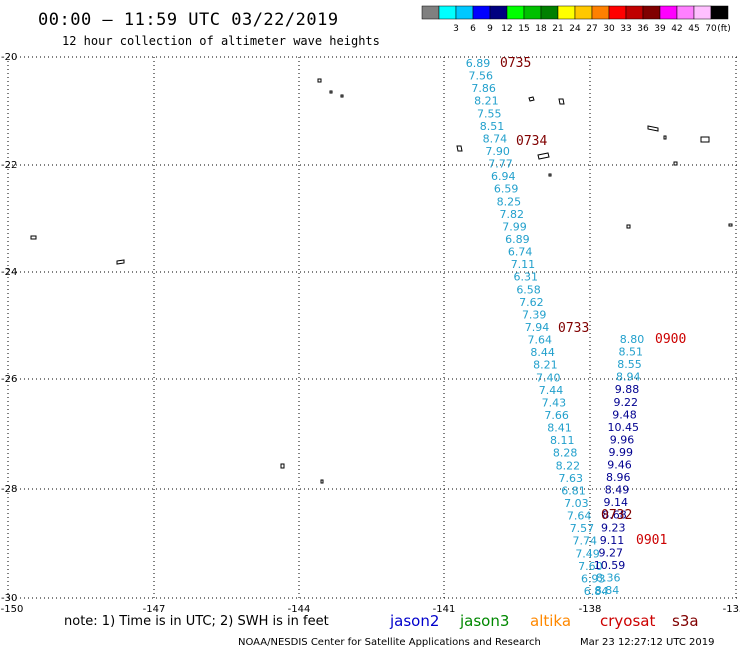 The image size is (740, 650). I want to click on generation-timestamp: Mar 23 12:27:12 UTC 2019, so click(647, 642).